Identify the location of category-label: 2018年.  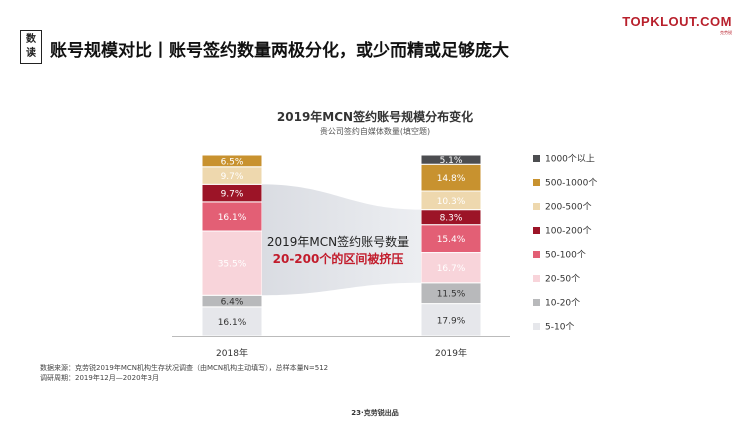
(232, 353).